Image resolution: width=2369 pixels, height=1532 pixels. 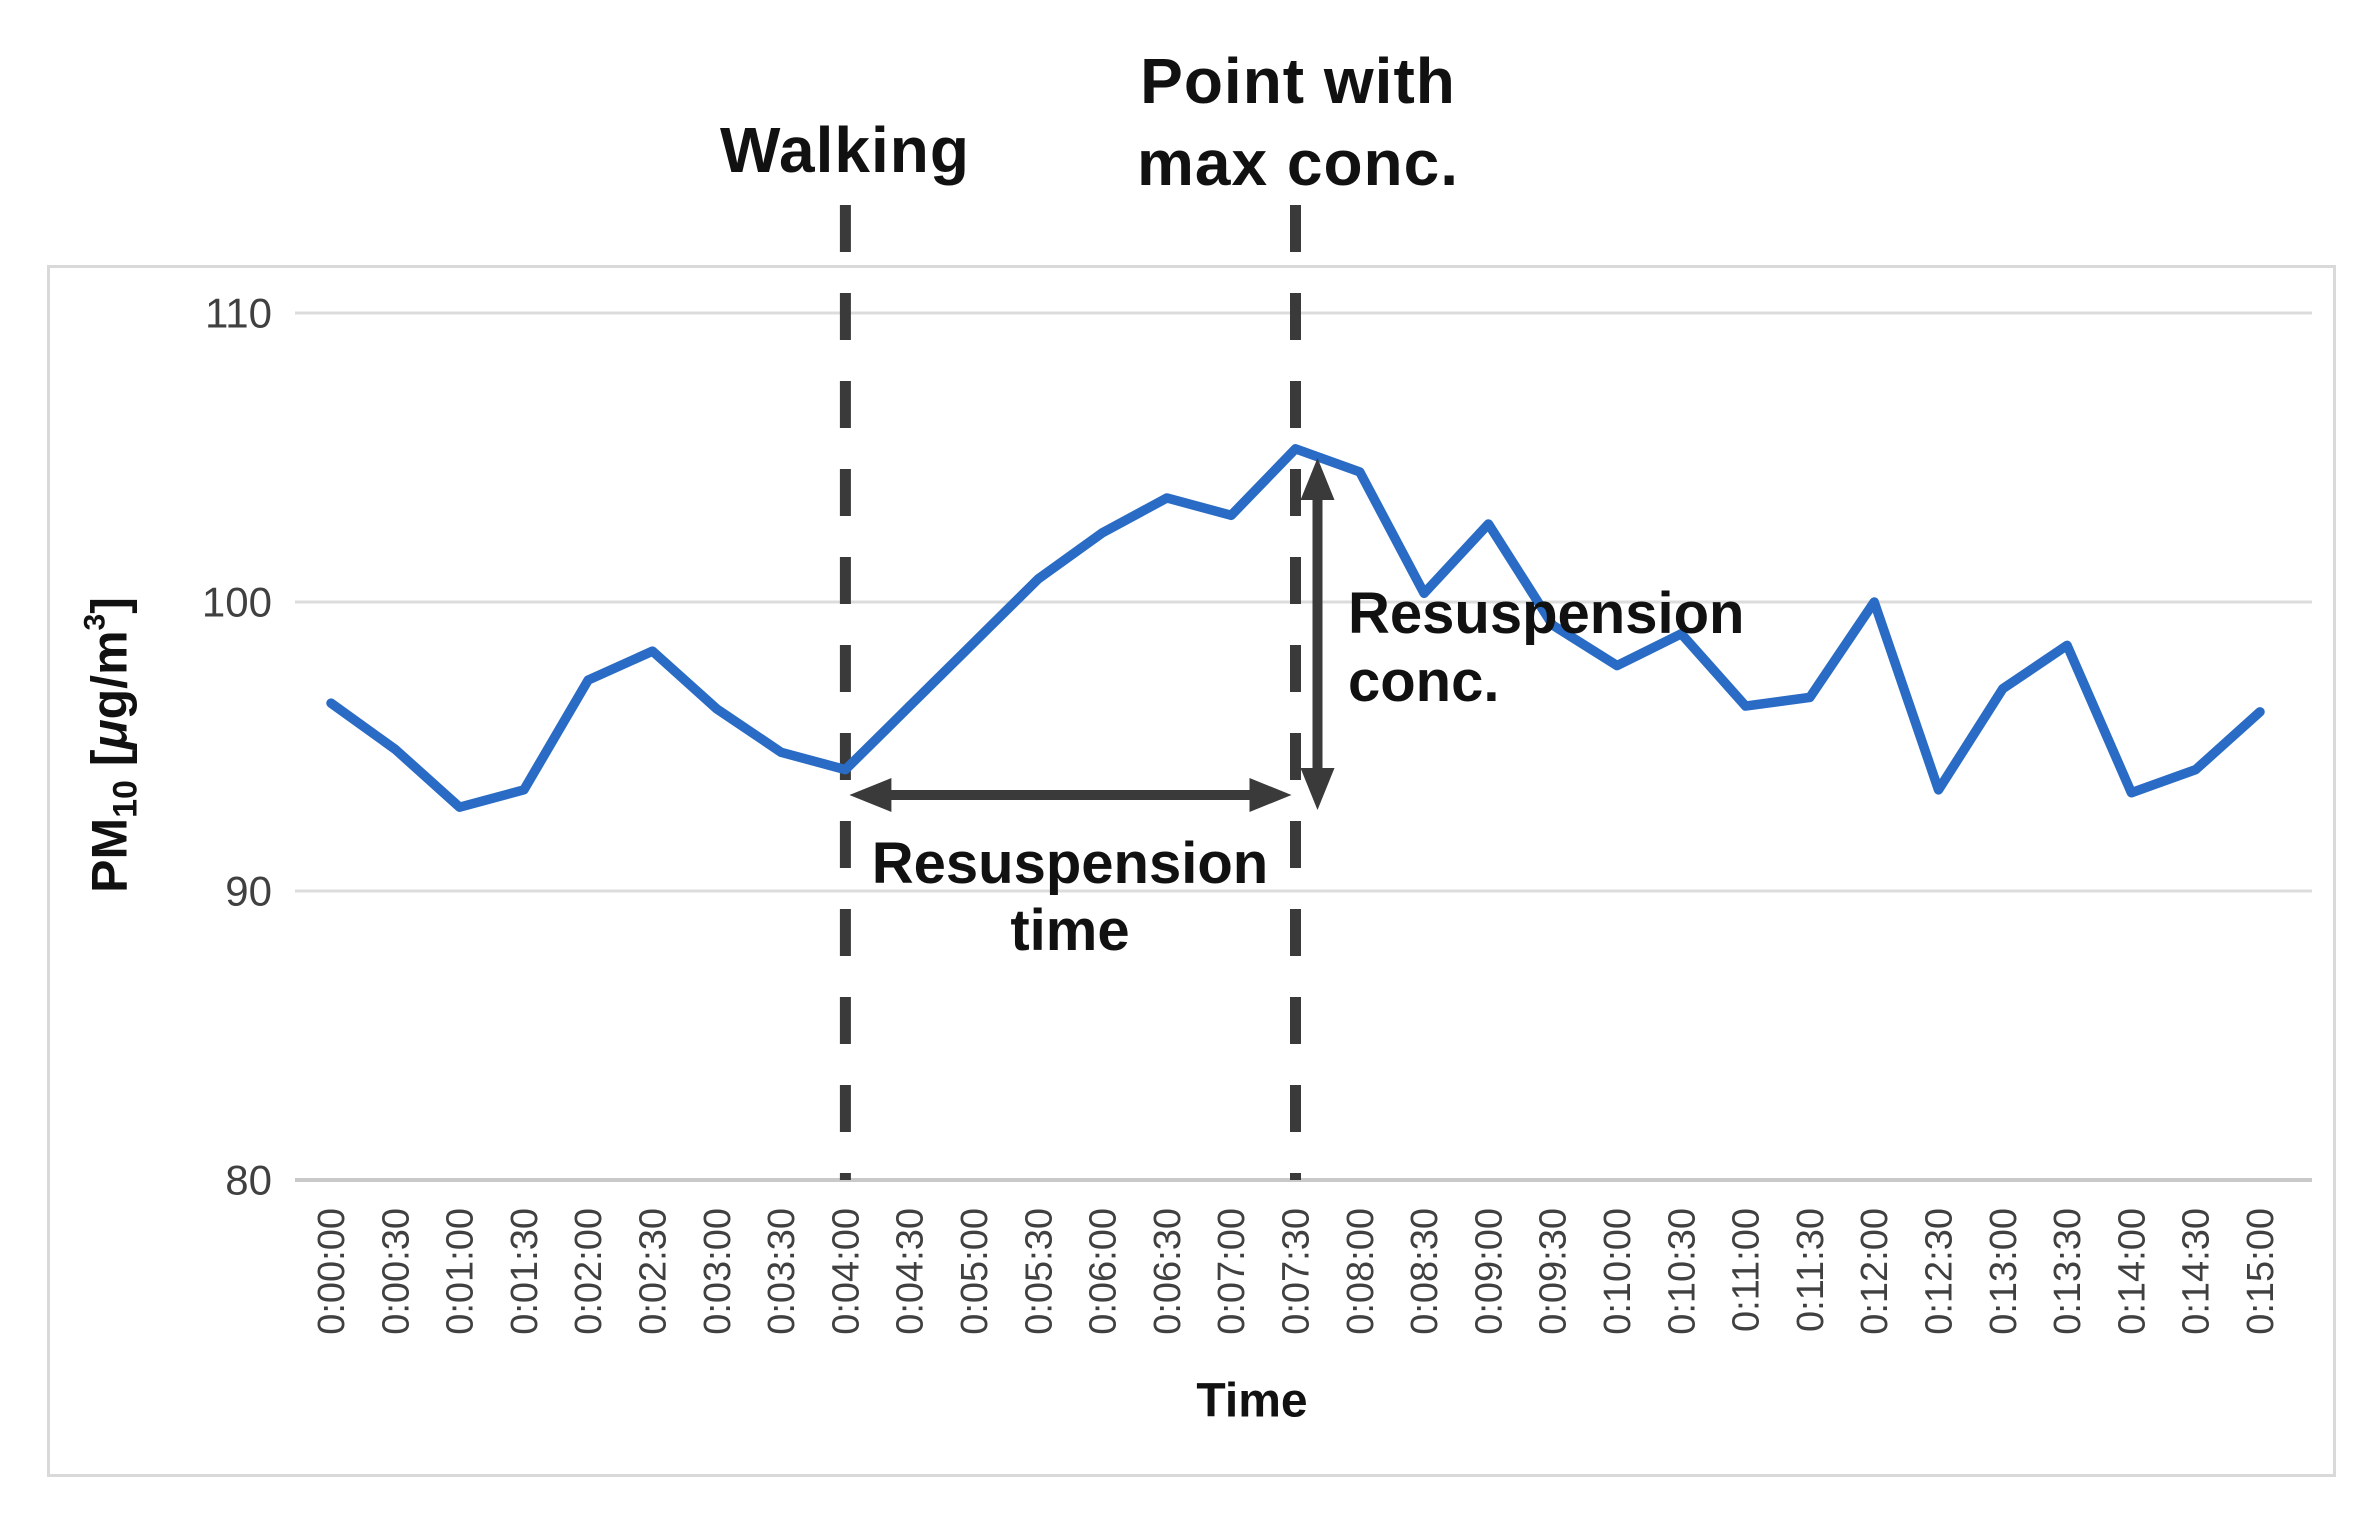 What do you see at coordinates (1554, 1271) in the screenshot?
I see `x-tick-label-0:09:30: 0:09:30` at bounding box center [1554, 1271].